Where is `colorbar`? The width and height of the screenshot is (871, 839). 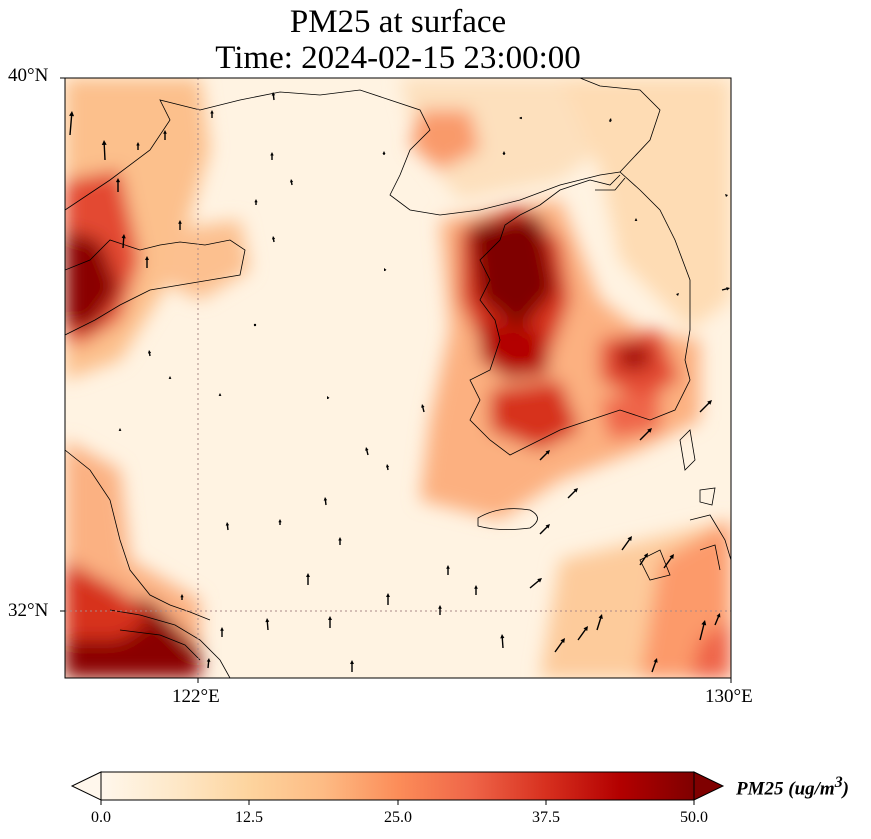 colorbar is located at coordinates (397, 788).